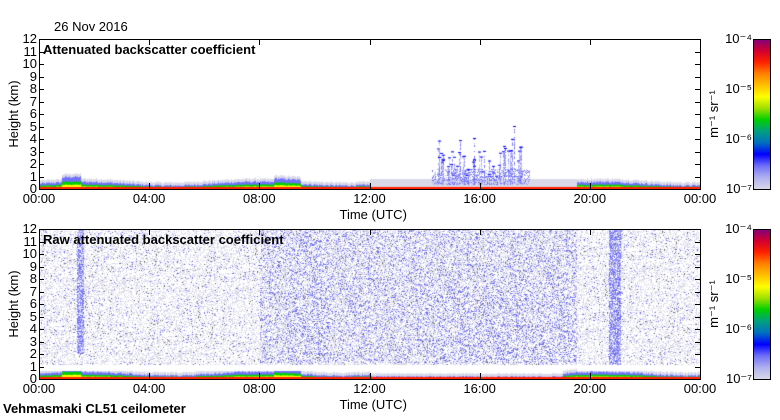  What do you see at coordinates (738, 138) in the screenshot?
I see `colorbar-tick-label: 10⁻⁶` at bounding box center [738, 138].